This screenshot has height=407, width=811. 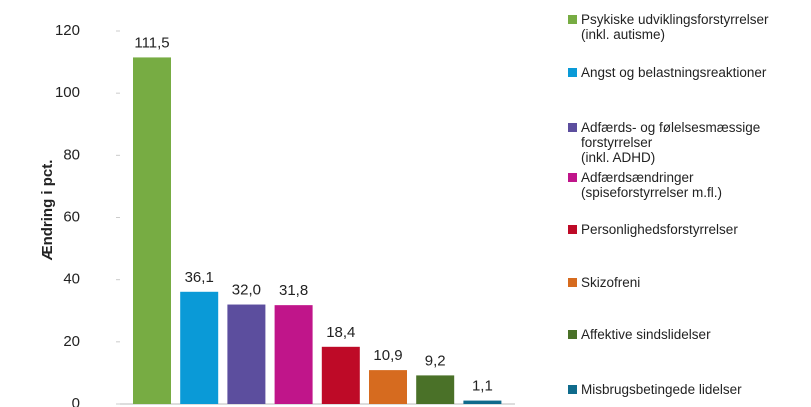 I want to click on legend-entry: Affektive sindslidelser, so click(x=639, y=334).